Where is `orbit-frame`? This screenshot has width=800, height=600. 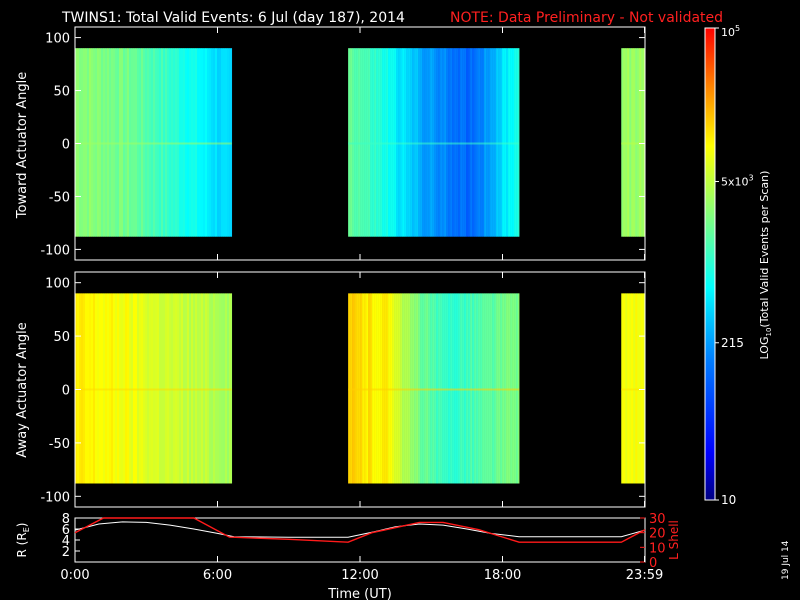
orbit-frame is located at coordinates (360, 540).